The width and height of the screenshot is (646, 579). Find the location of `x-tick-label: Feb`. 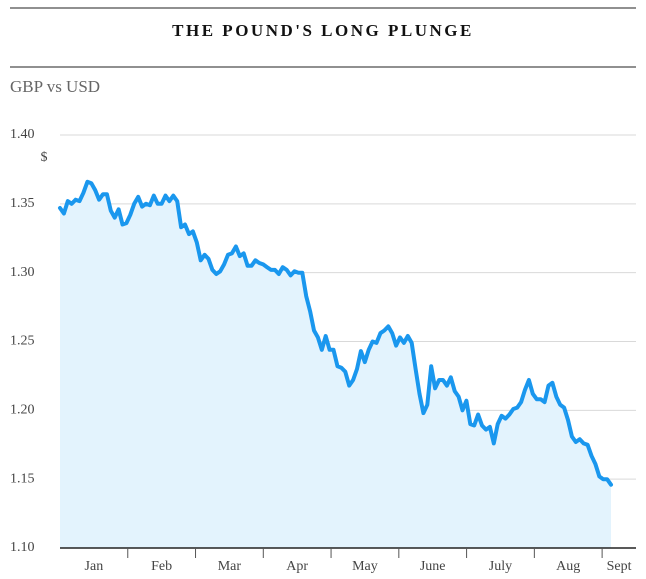

x-tick-label: Feb is located at coordinates (161, 566).